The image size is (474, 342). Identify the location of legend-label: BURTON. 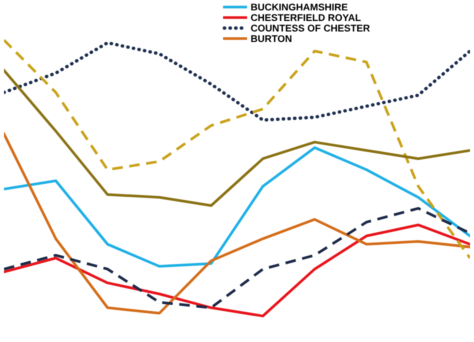
(271, 38).